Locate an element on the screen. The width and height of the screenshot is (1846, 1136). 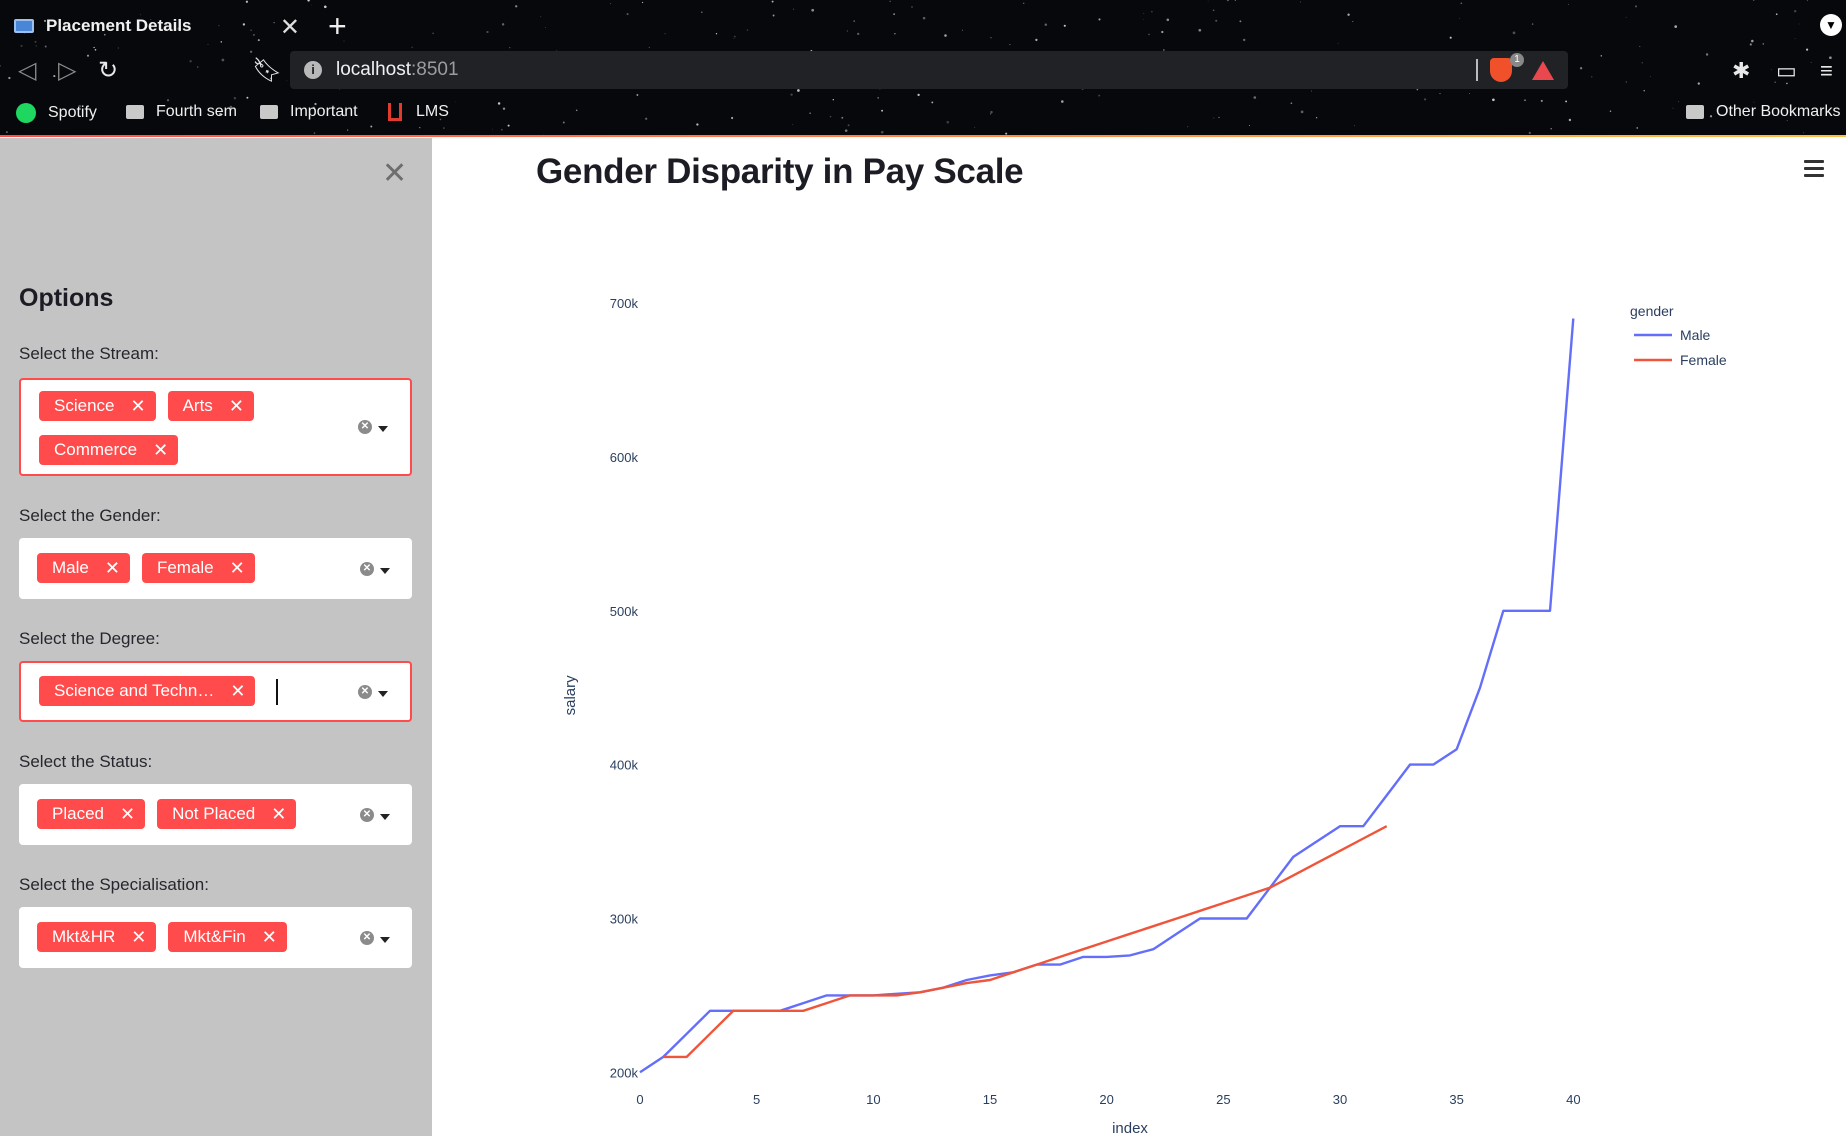
gender-label: Select the Gender: is located at coordinates (90, 515).